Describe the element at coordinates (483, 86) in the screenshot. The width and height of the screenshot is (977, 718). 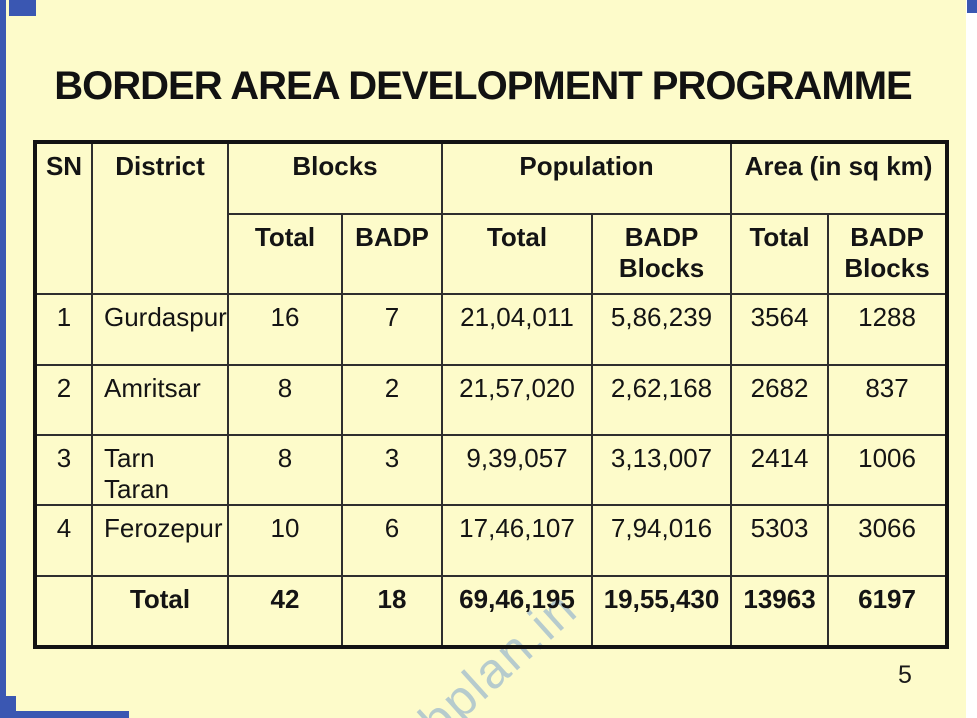
I see `slide-title: BORDER AREA DEVELOPMENT PROGRAMME` at that location.